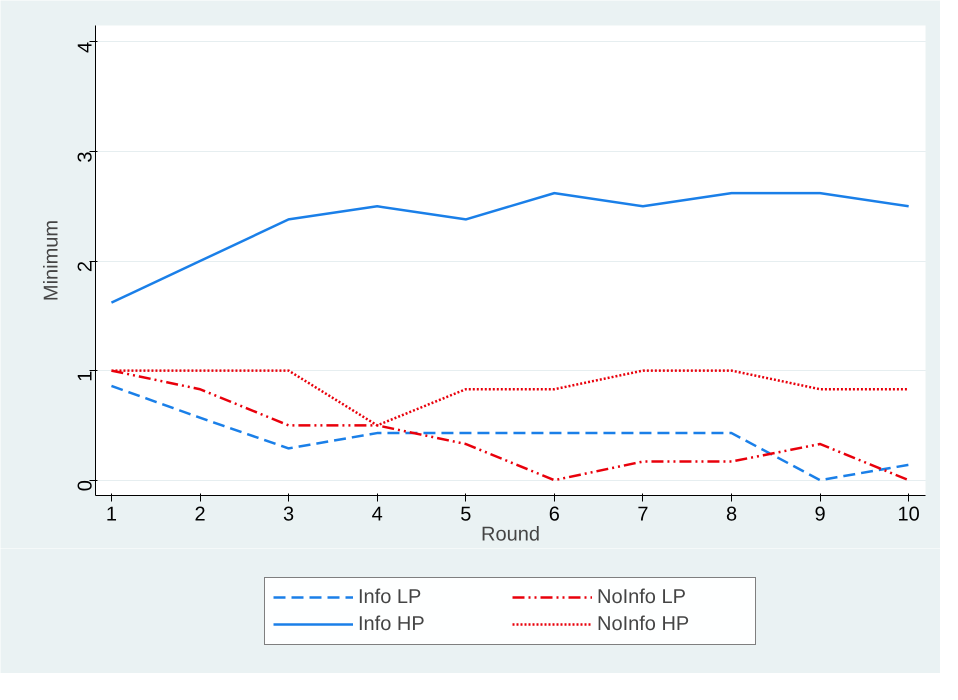 This screenshot has width=958, height=700. What do you see at coordinates (390, 597) in the screenshot?
I see `legend-label: Info LP` at bounding box center [390, 597].